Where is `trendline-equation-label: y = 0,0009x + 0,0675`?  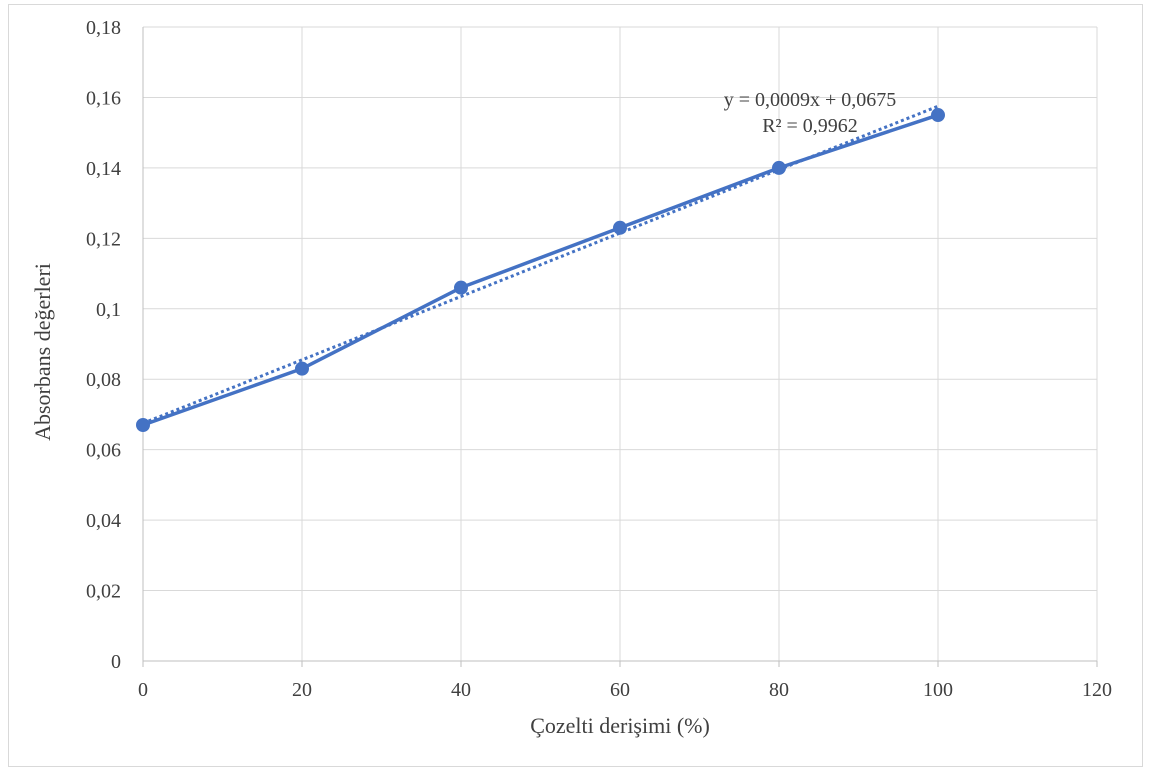 trendline-equation-label: y = 0,0009x + 0,0675 is located at coordinates (810, 100).